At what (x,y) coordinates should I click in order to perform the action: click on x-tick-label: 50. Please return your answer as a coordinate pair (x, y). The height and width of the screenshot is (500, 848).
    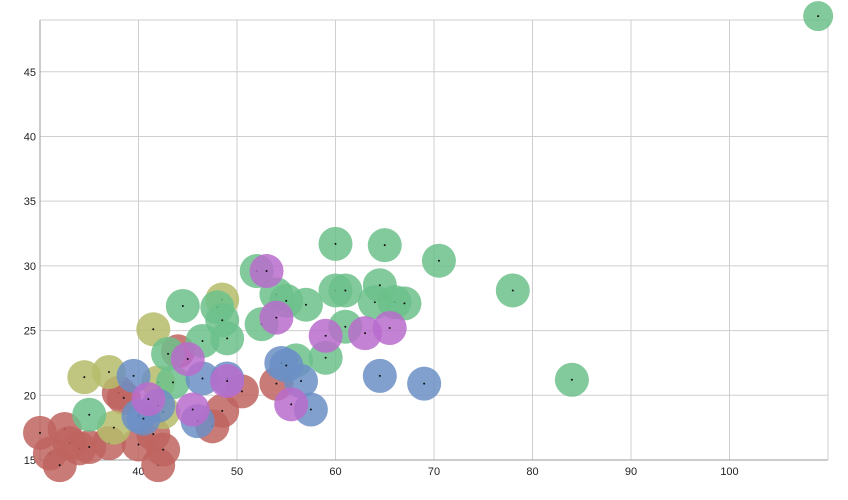
    Looking at the image, I should click on (237, 472).